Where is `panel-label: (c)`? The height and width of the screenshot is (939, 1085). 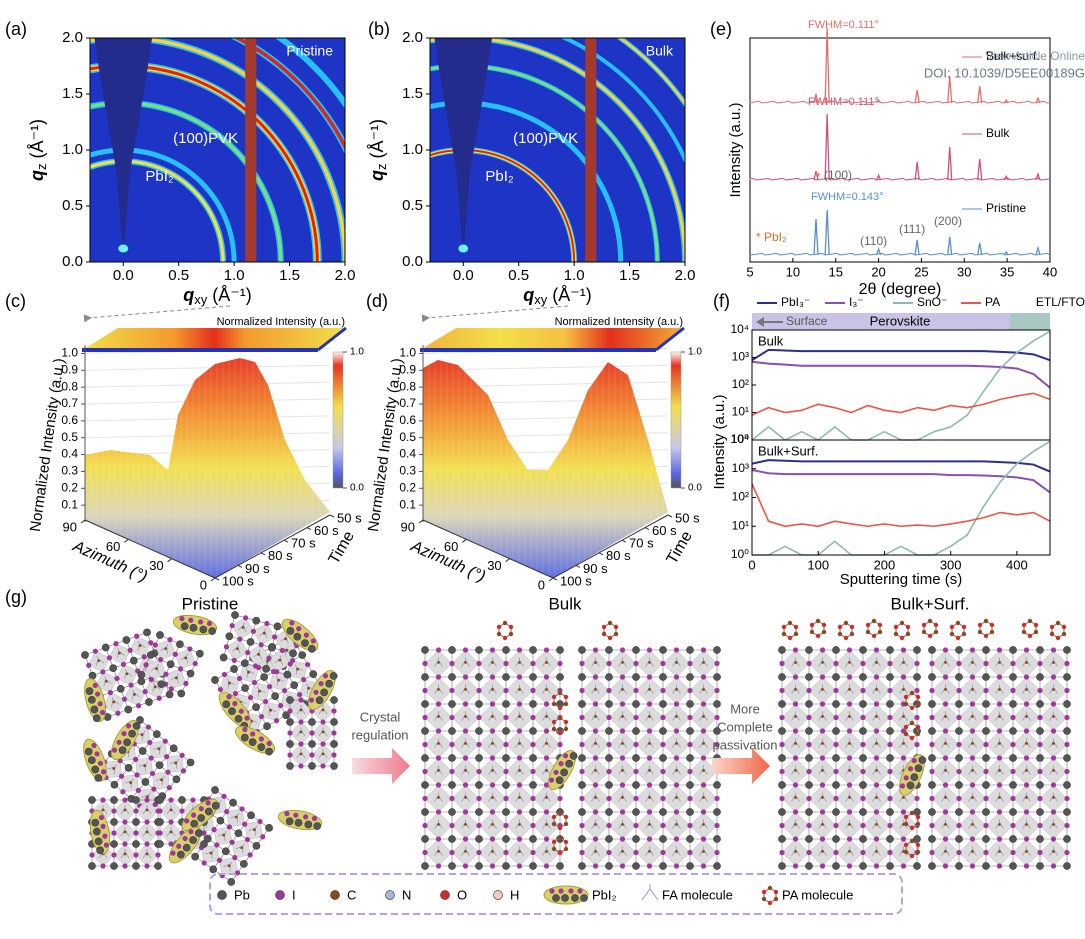
panel-label: (c) is located at coordinates (15, 301).